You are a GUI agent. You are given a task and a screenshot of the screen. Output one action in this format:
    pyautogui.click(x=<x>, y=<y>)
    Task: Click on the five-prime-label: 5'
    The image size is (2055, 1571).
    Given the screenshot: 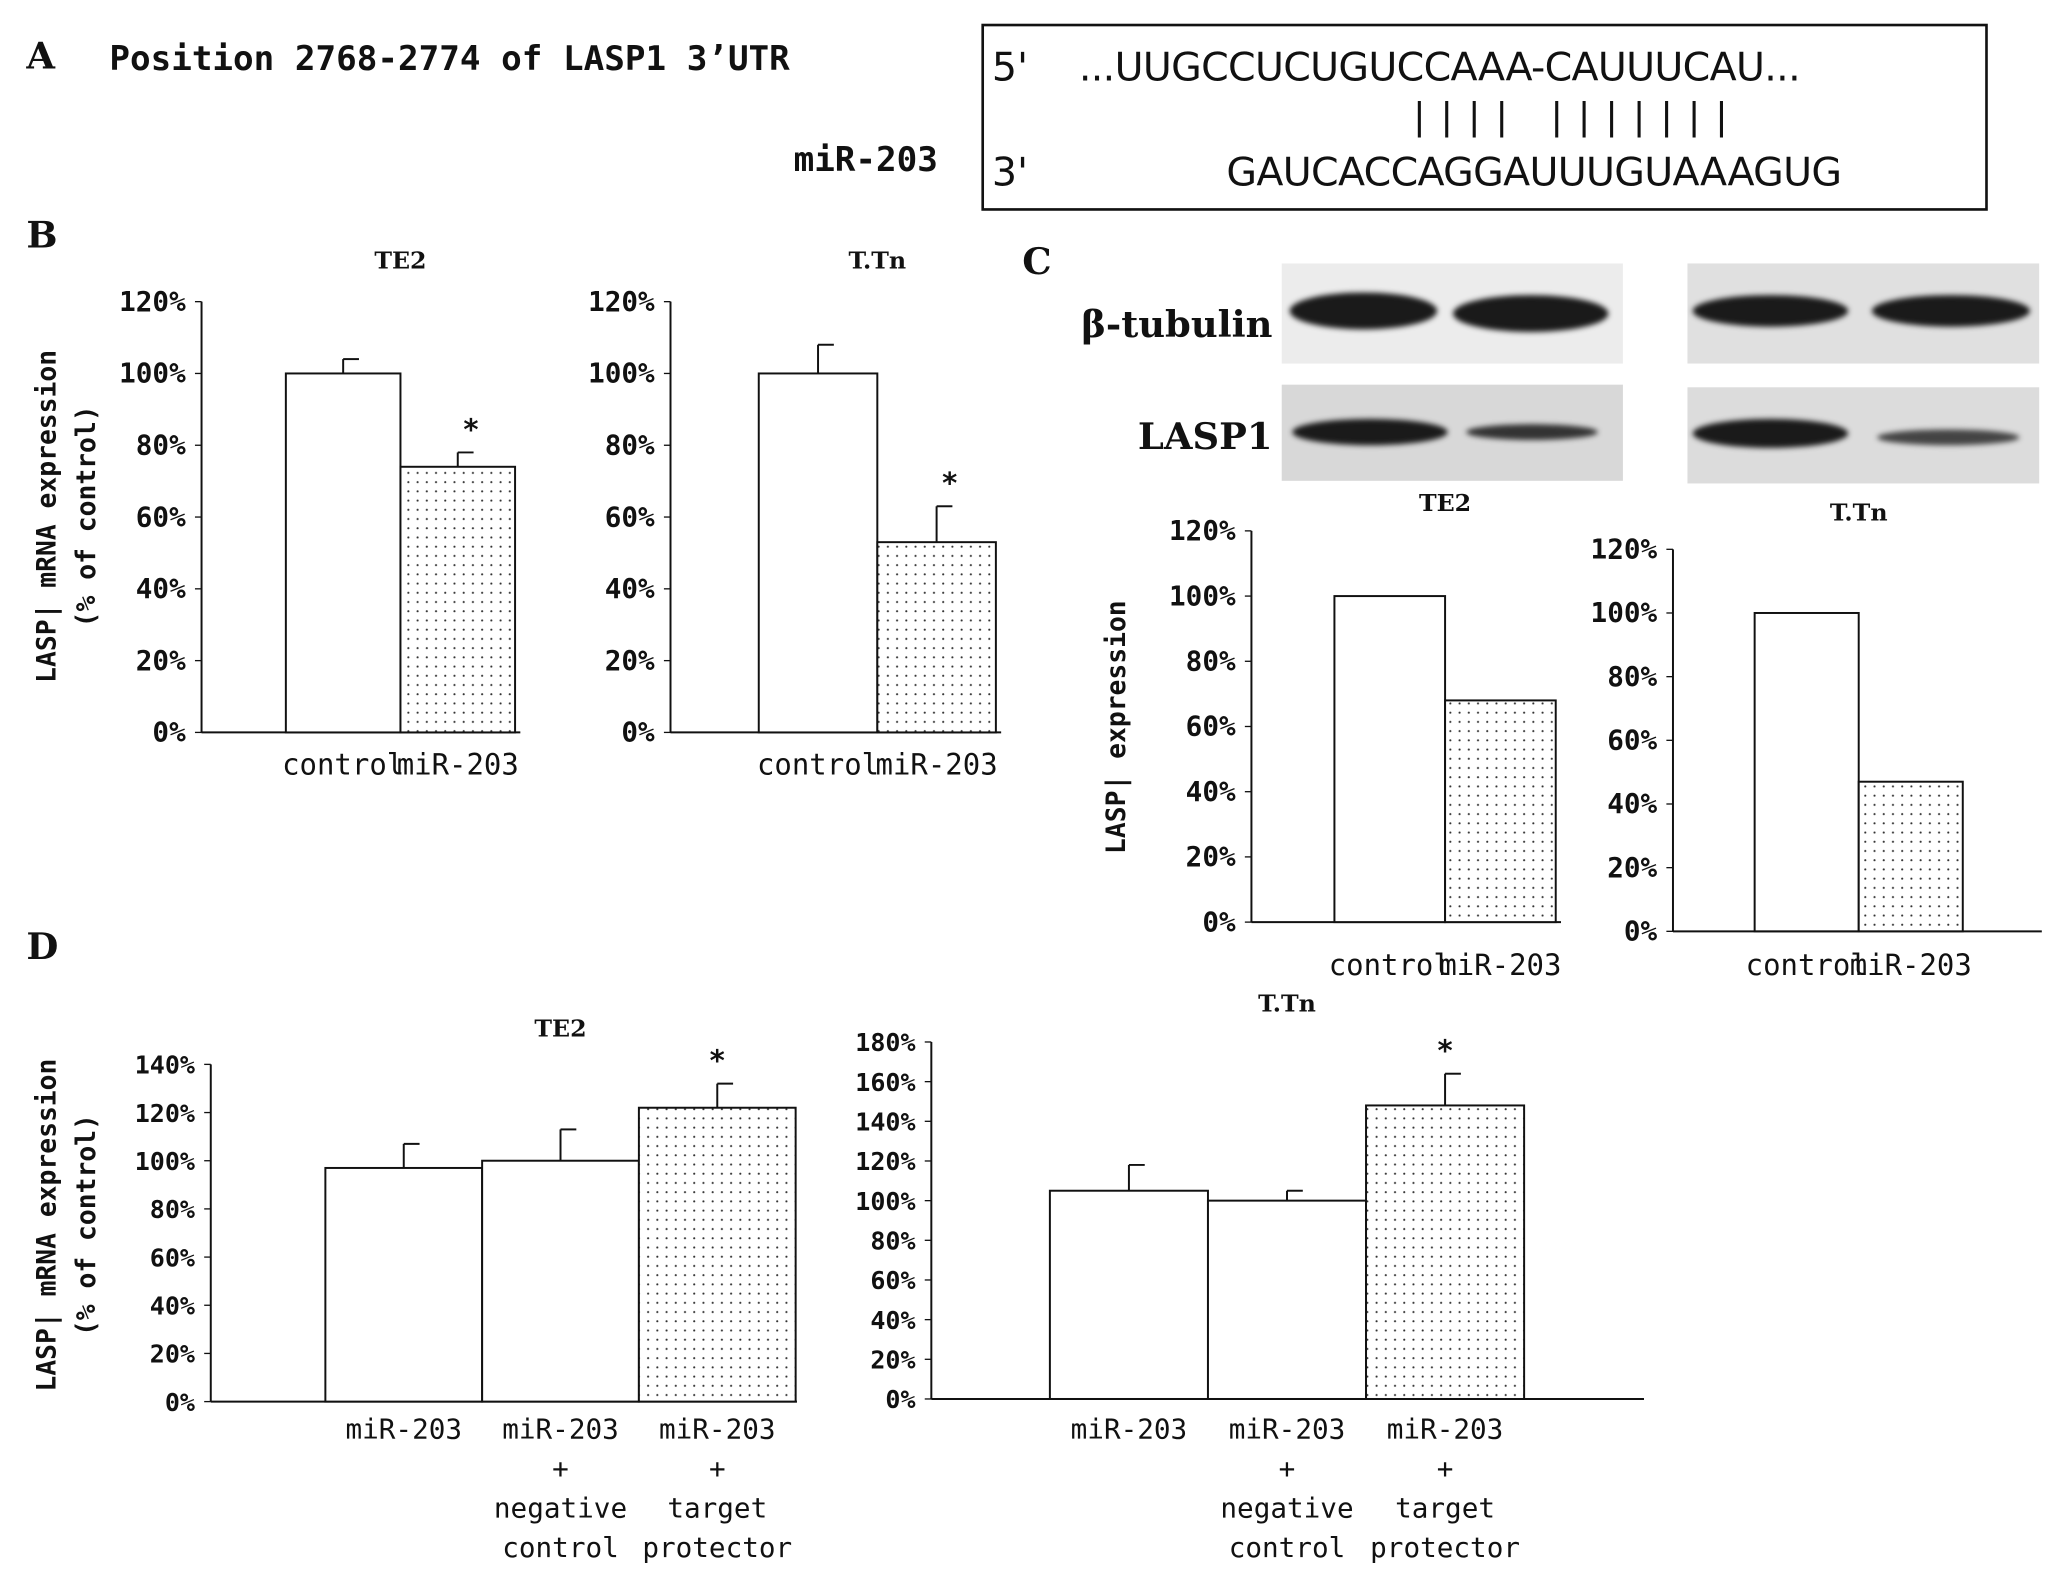 What is the action you would take?
    pyautogui.click(x=1009, y=67)
    